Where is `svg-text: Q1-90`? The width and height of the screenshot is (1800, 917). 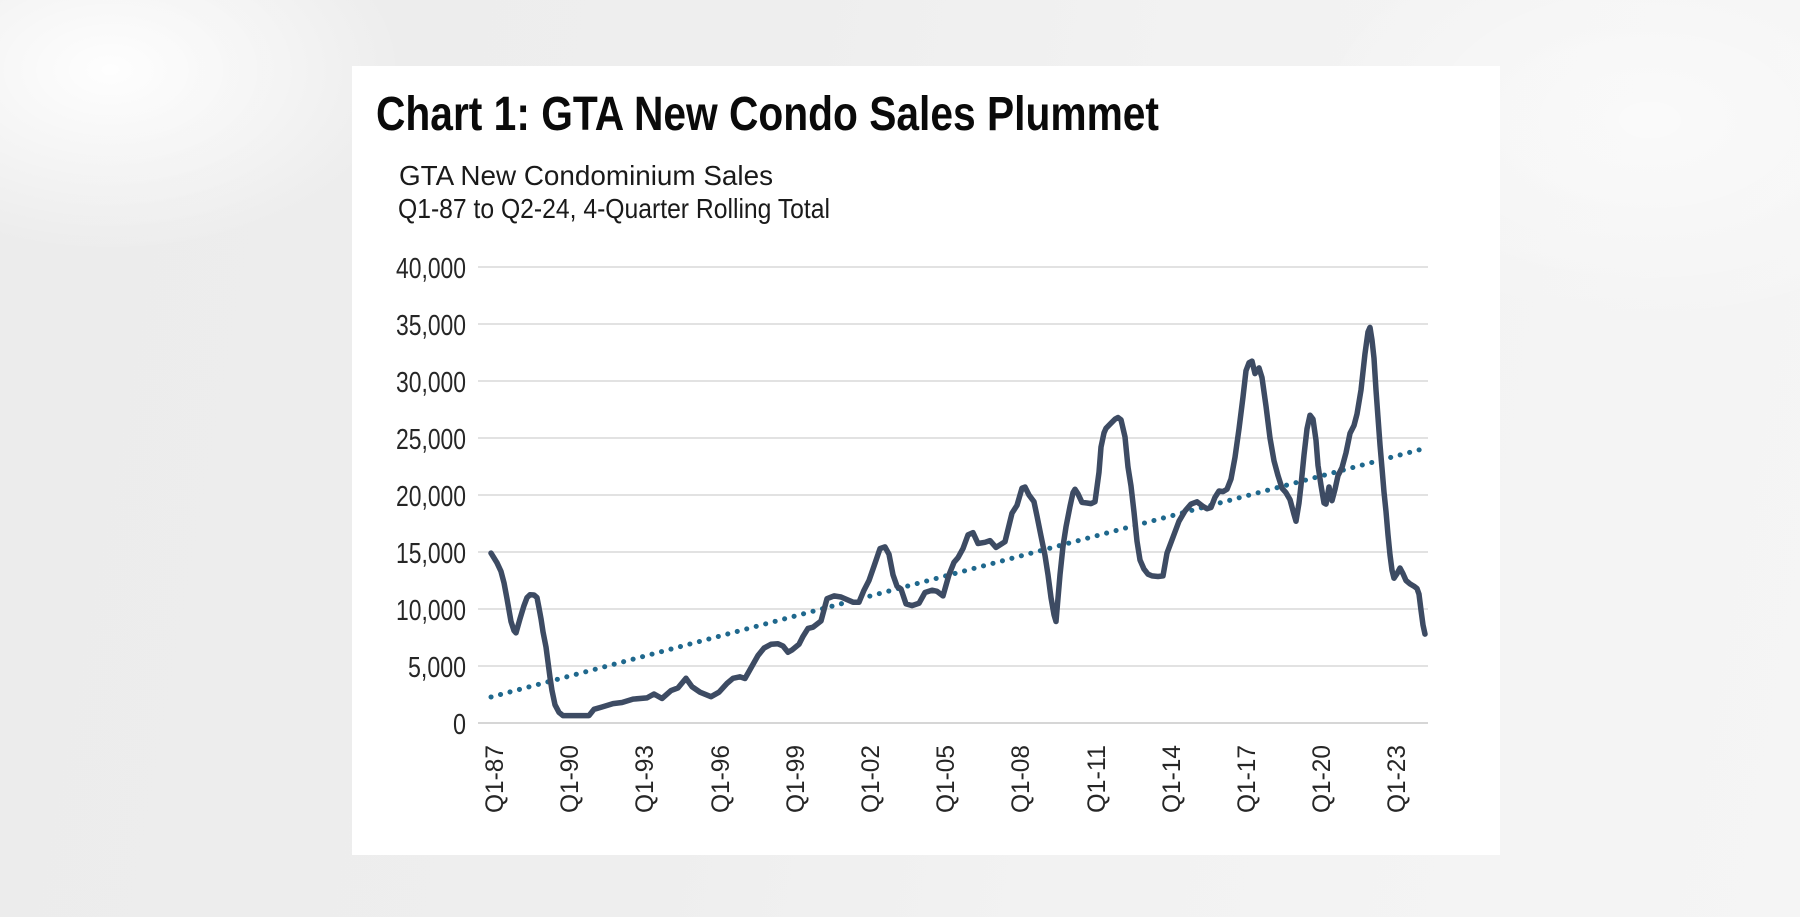
svg-text: Q1-90 is located at coordinates (570, 779).